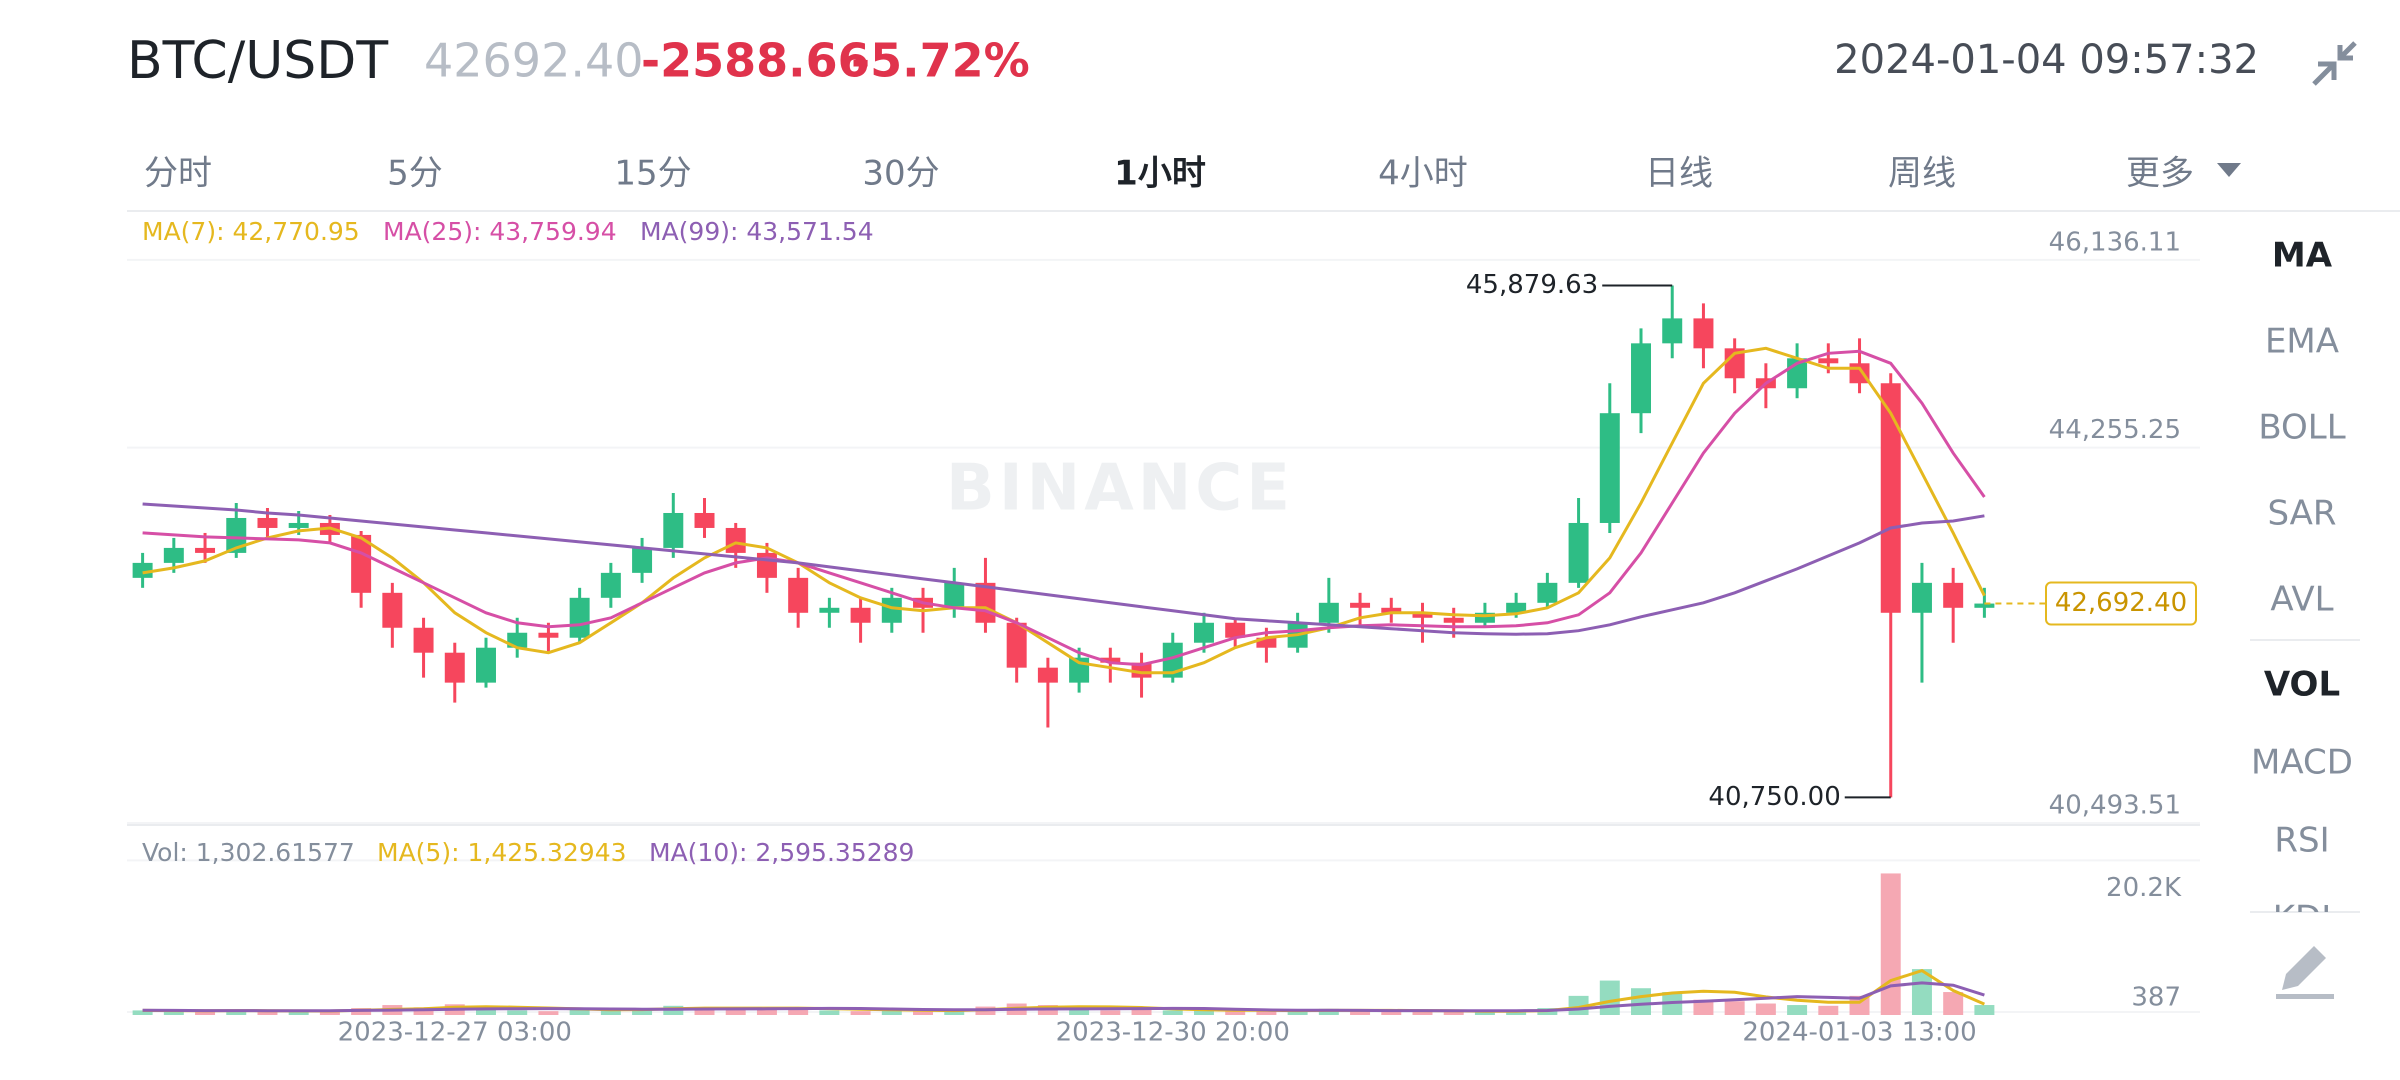 The height and width of the screenshot is (1080, 2400). I want to click on legend-name: MA(99):, so click(689, 231).